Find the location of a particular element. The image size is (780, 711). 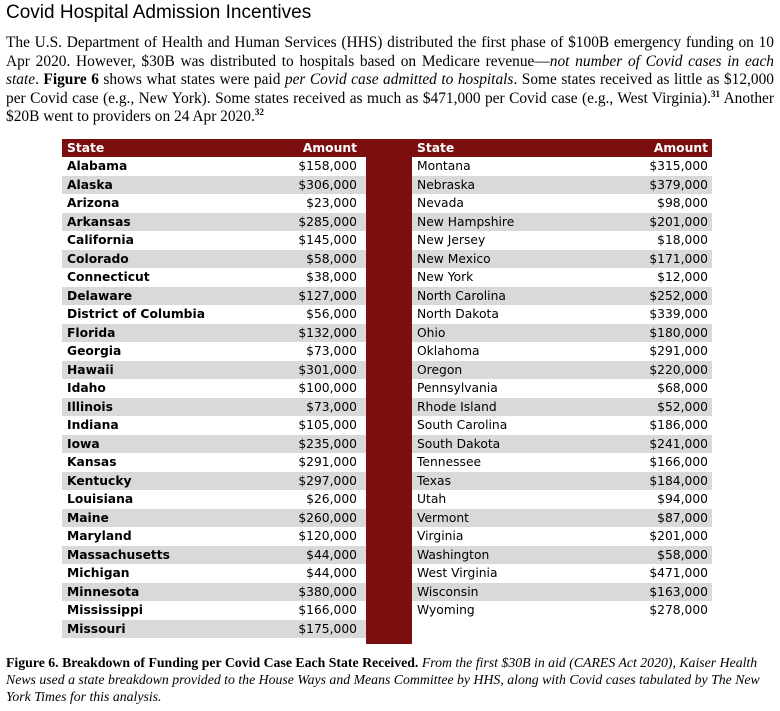

table-row: Alaska $306,000 is located at coordinates (214, 184).